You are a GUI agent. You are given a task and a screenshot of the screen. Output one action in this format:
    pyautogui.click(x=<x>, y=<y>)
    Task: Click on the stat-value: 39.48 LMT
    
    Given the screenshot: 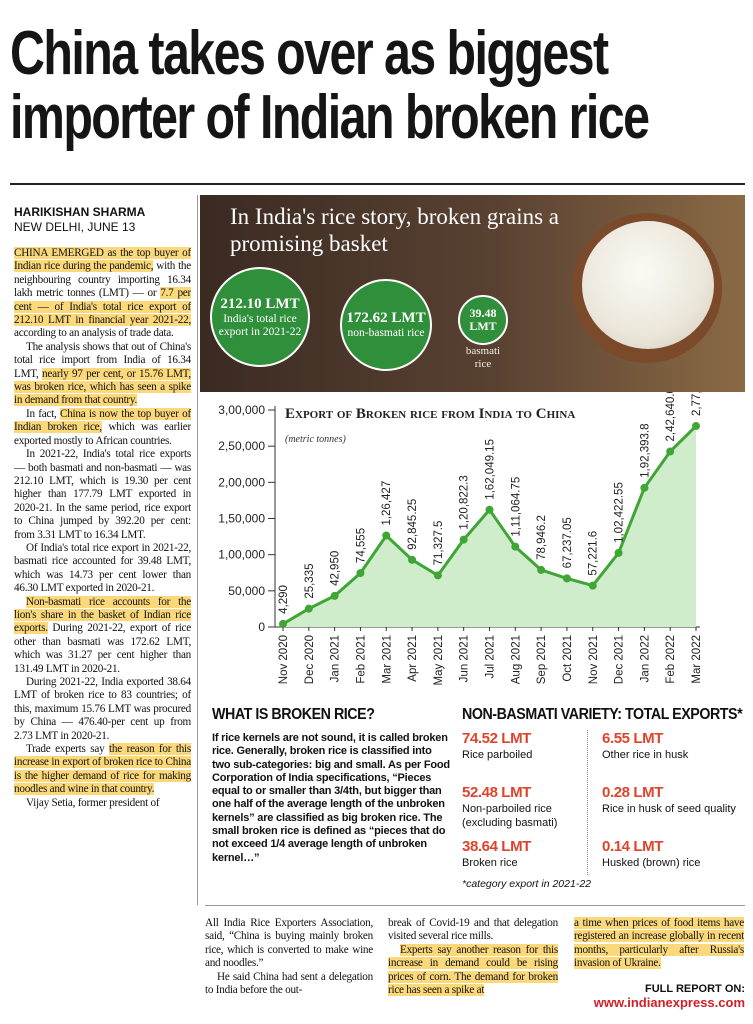 What is the action you would take?
    pyautogui.click(x=483, y=319)
    